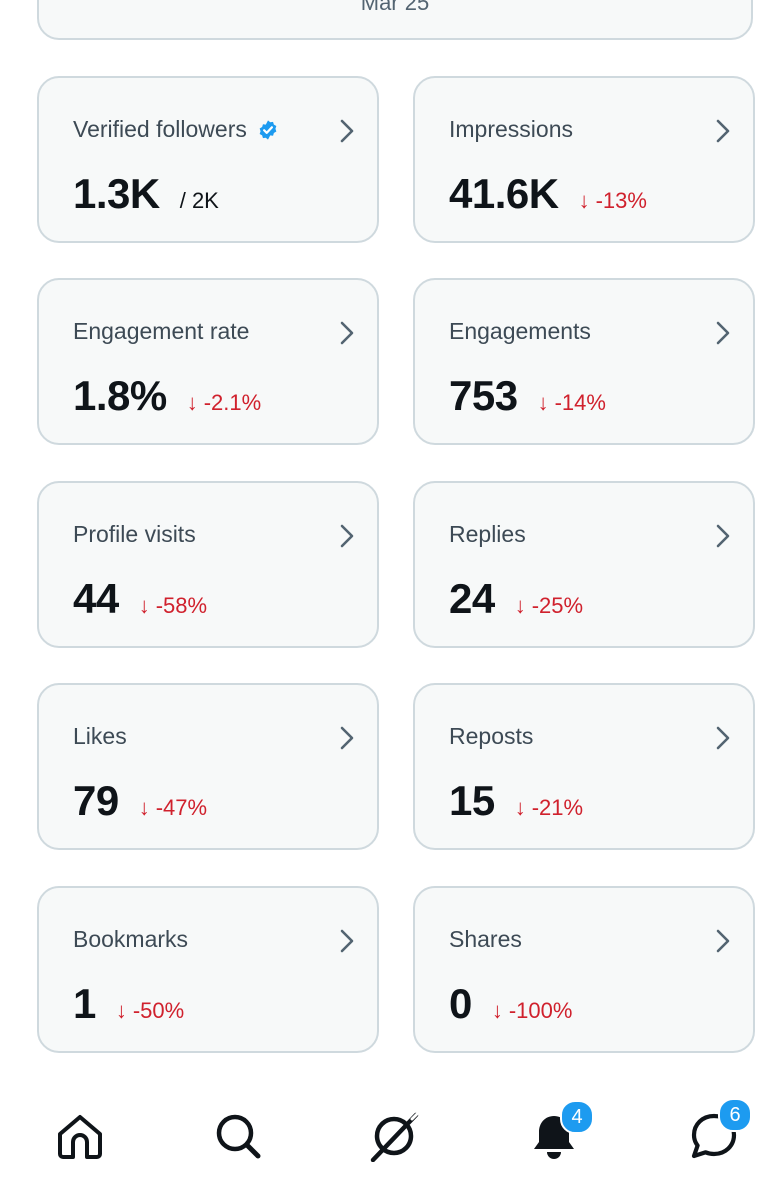 The width and height of the screenshot is (761, 1200). Describe the element at coordinates (485, 939) in the screenshot. I see `card-title: Shares` at that location.